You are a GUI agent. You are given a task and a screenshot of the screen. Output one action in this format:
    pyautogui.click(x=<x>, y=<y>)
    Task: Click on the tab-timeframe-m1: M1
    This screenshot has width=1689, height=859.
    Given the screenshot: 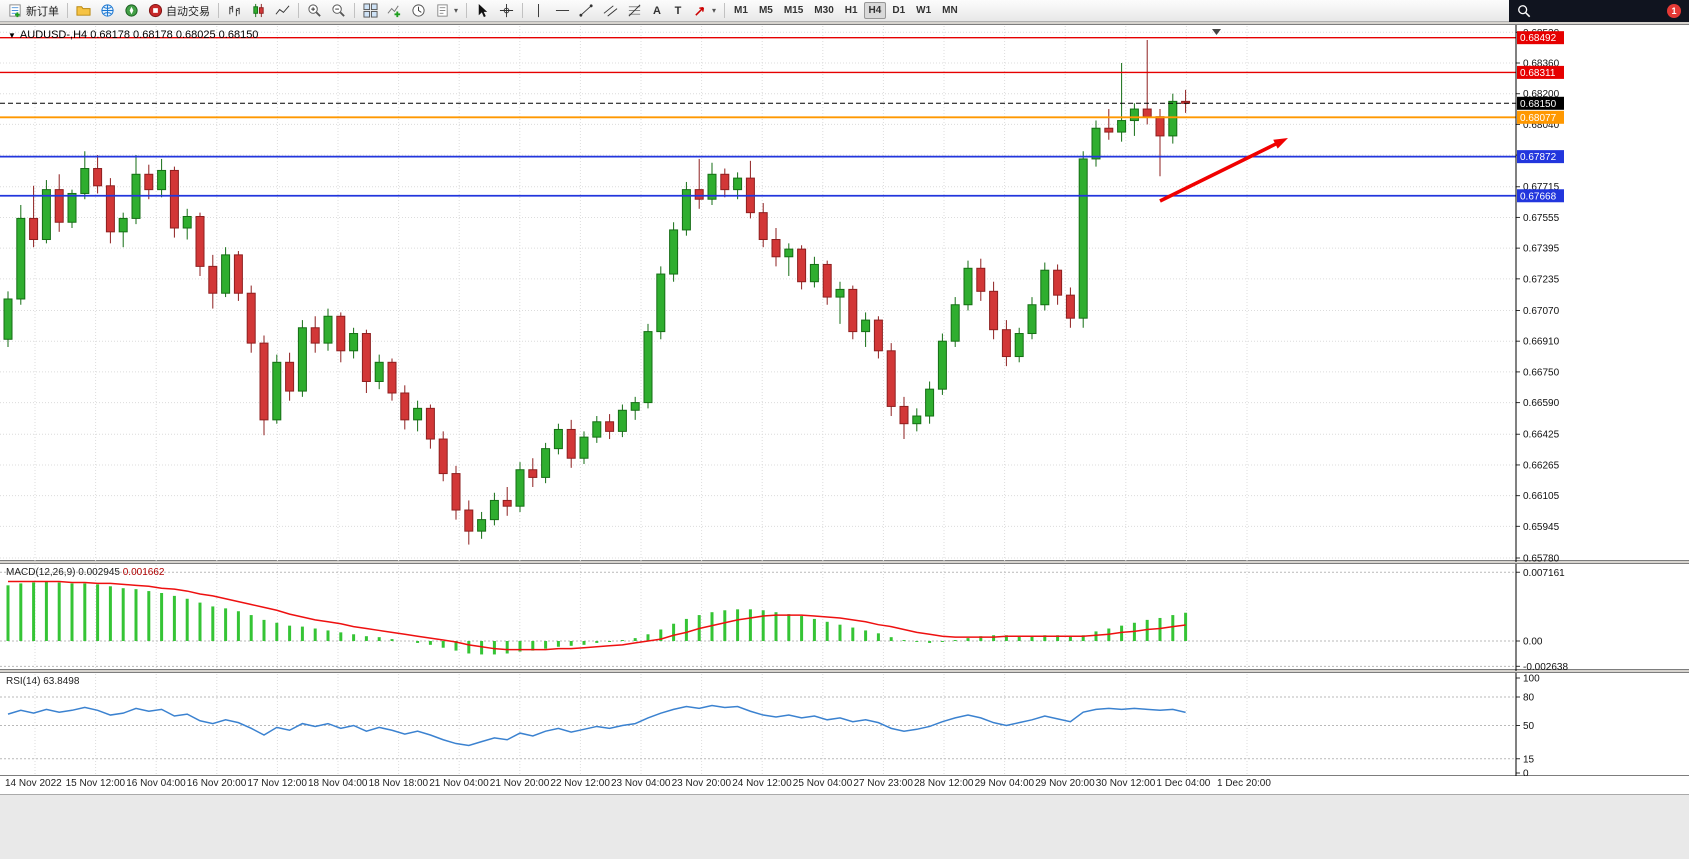 What is the action you would take?
    pyautogui.click(x=741, y=10)
    